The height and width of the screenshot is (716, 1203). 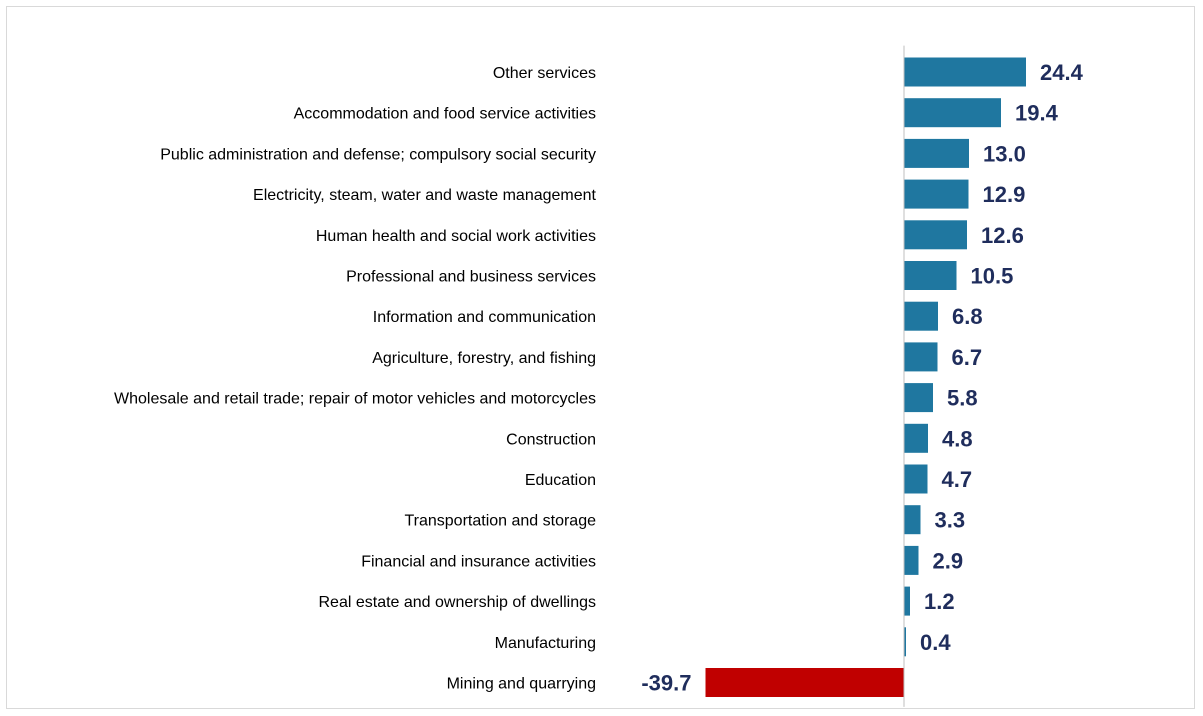 What do you see at coordinates (935, 642) in the screenshot?
I see `value-label: 0.4` at bounding box center [935, 642].